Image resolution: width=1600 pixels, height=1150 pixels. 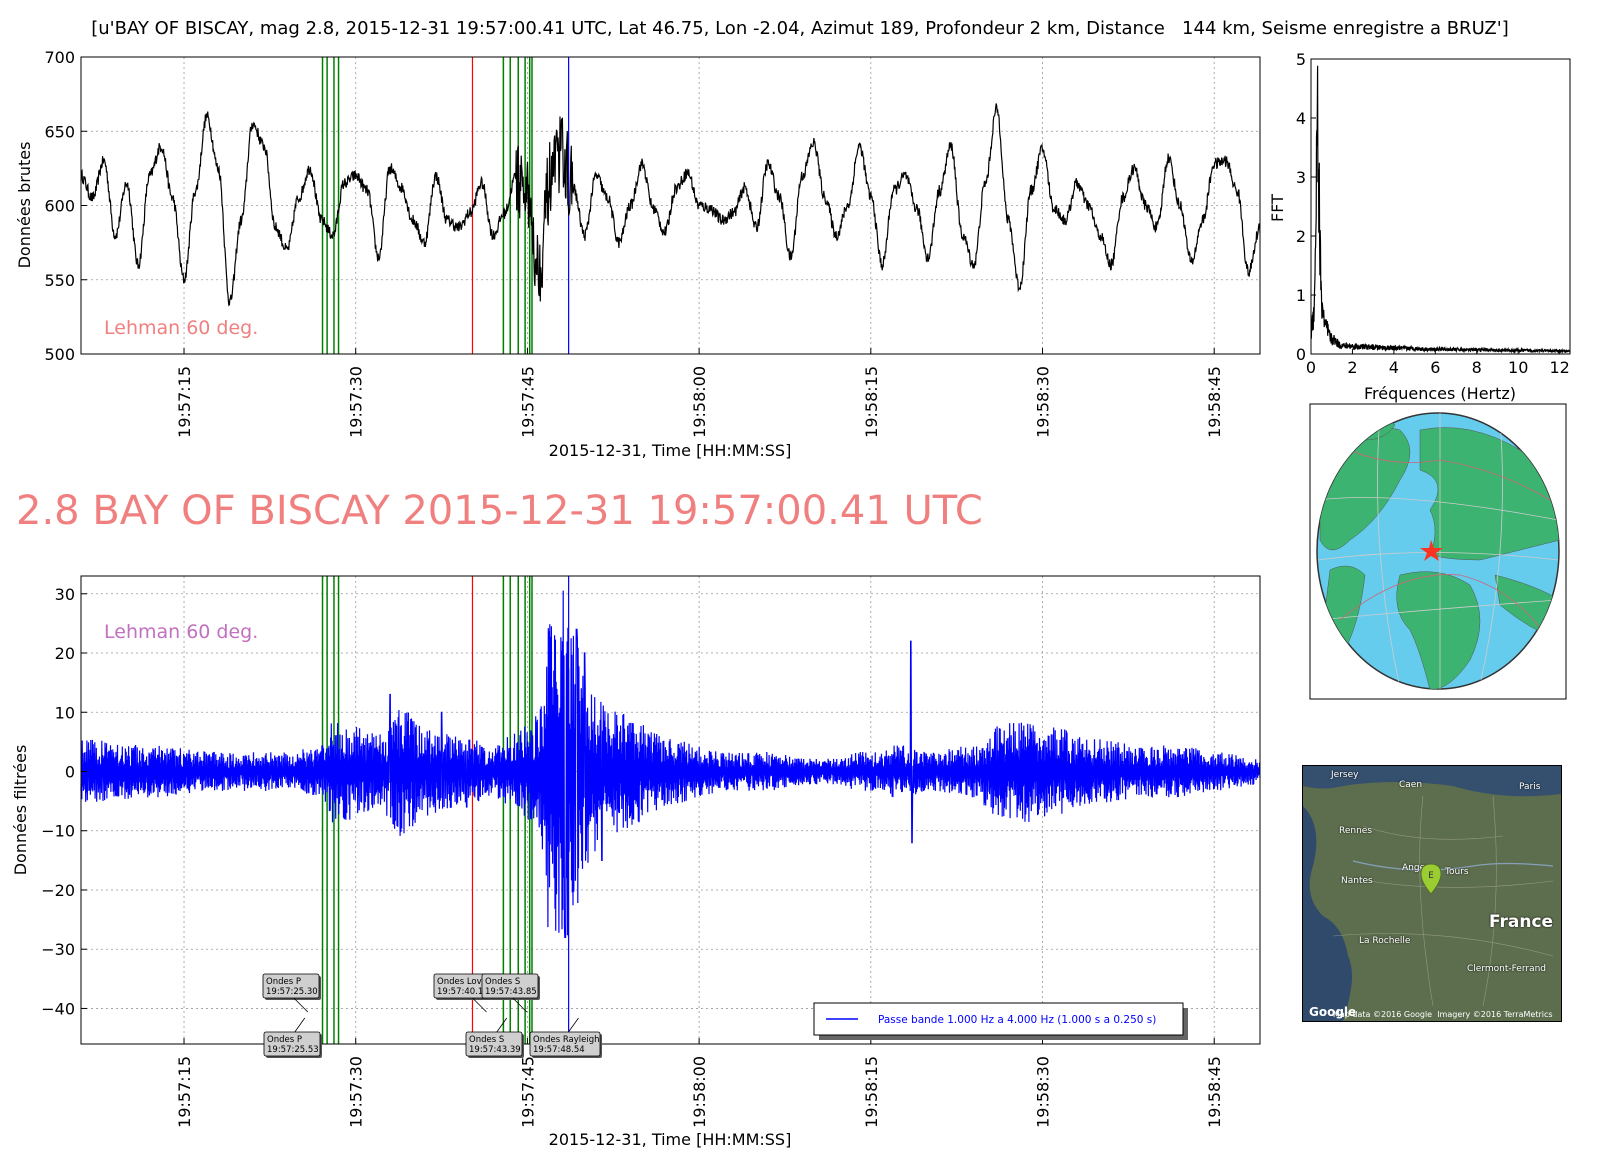 I want to click on legend-box, so click(x=998, y=1019).